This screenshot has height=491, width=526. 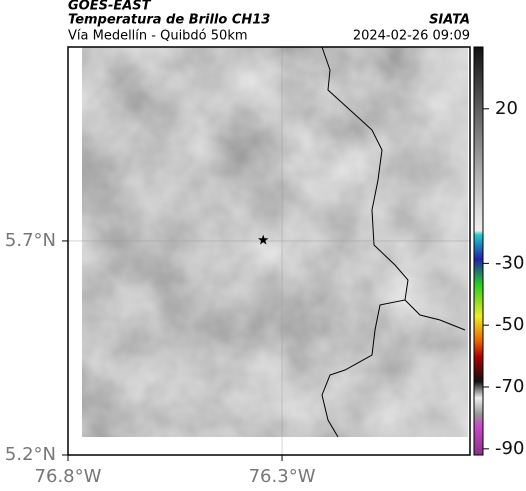 I want to click on product: Temperatura de Brillo CH13, so click(x=169, y=20).